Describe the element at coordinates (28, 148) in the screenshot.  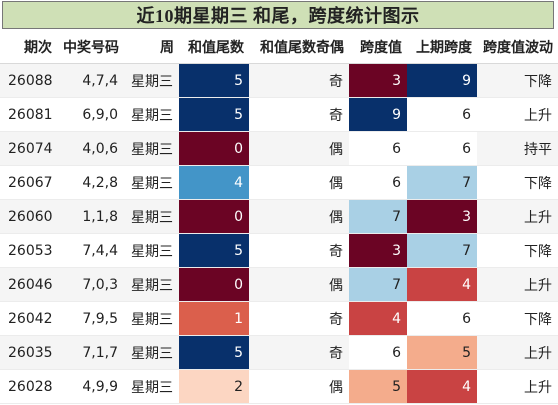
I see `cell-period: 26074` at that location.